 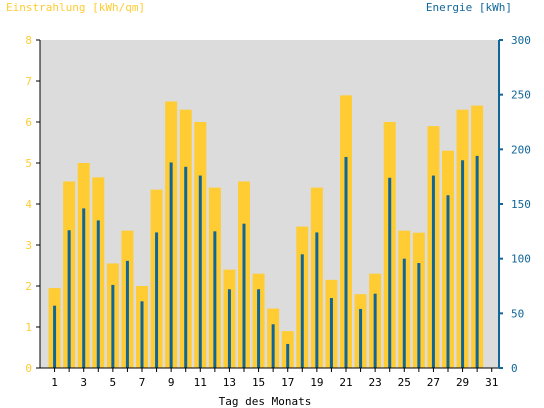 What do you see at coordinates (28, 163) in the screenshot?
I see `left-y-tick-label: 5` at bounding box center [28, 163].